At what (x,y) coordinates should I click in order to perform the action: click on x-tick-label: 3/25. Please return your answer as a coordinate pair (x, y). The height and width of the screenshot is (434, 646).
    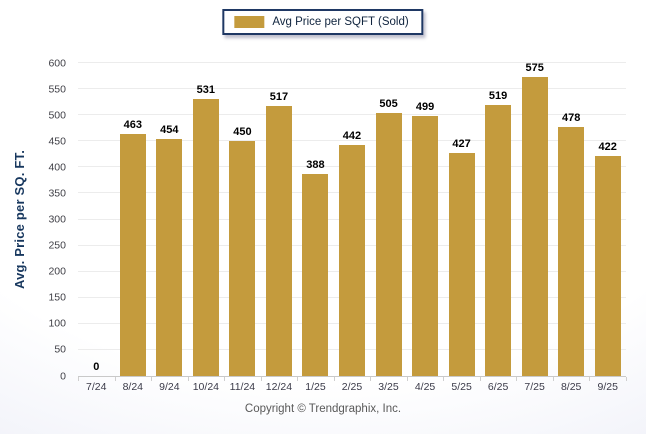
    Looking at the image, I should click on (388, 387).